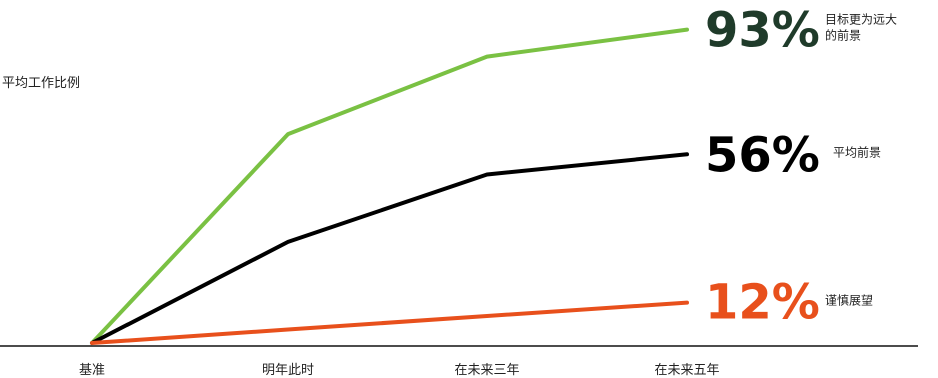 This screenshot has width=938, height=378. I want to click on end-description-label: 目标更为远大的前景, so click(861, 28).